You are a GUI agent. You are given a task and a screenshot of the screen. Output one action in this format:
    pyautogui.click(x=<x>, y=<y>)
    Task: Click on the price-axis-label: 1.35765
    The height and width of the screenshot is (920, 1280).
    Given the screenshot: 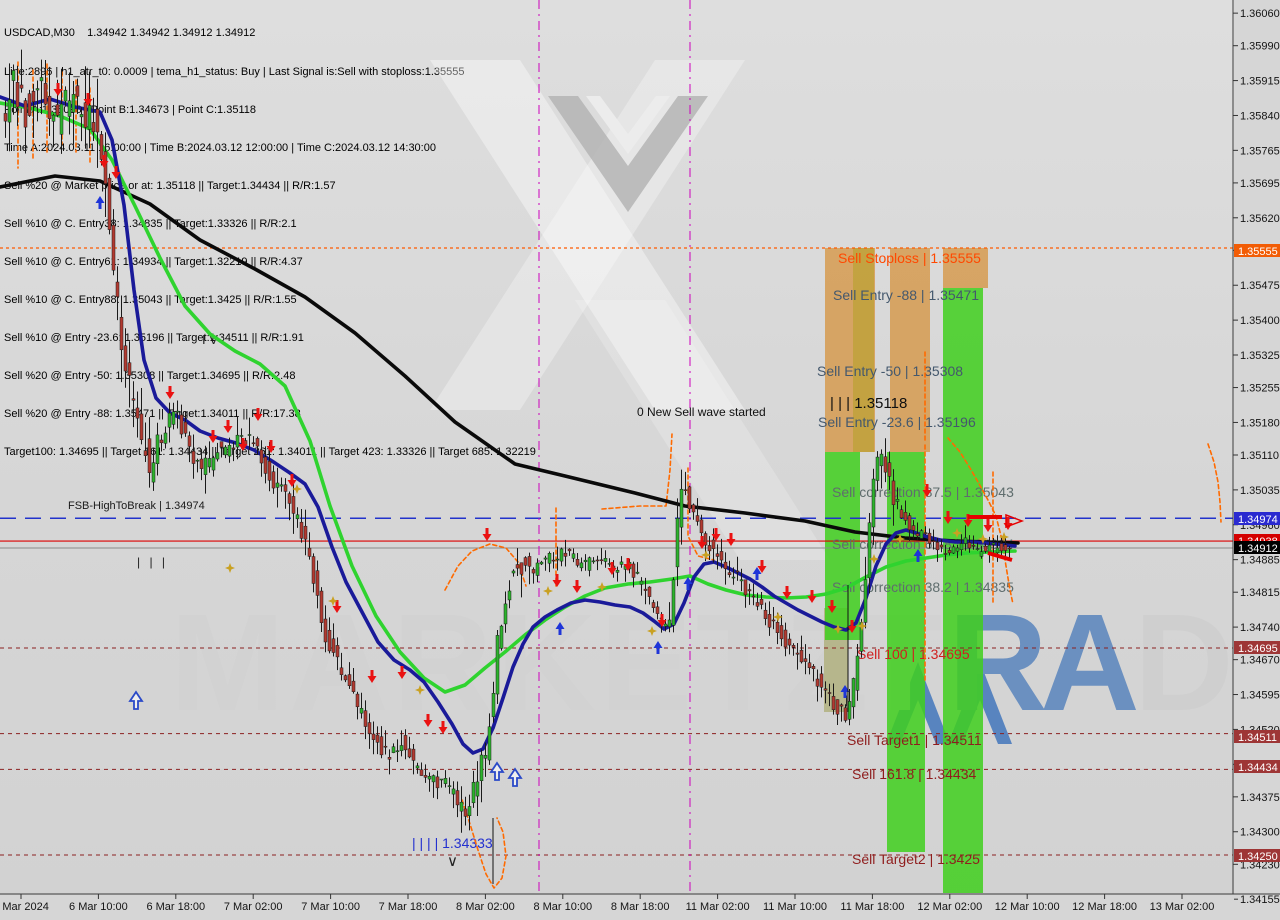 What is the action you would take?
    pyautogui.click(x=1260, y=151)
    